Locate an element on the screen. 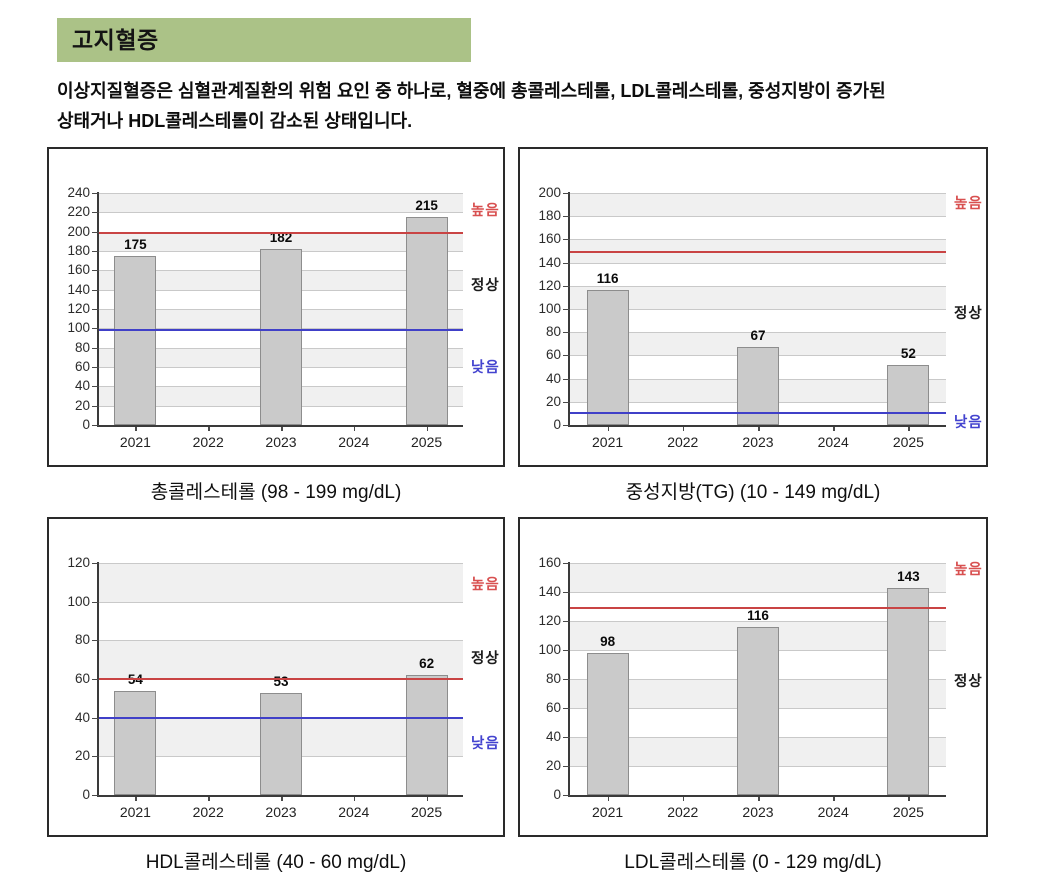 Image resolution: width=1040 pixels, height=883 pixels. y-tick-label: 160 is located at coordinates (549, 562).